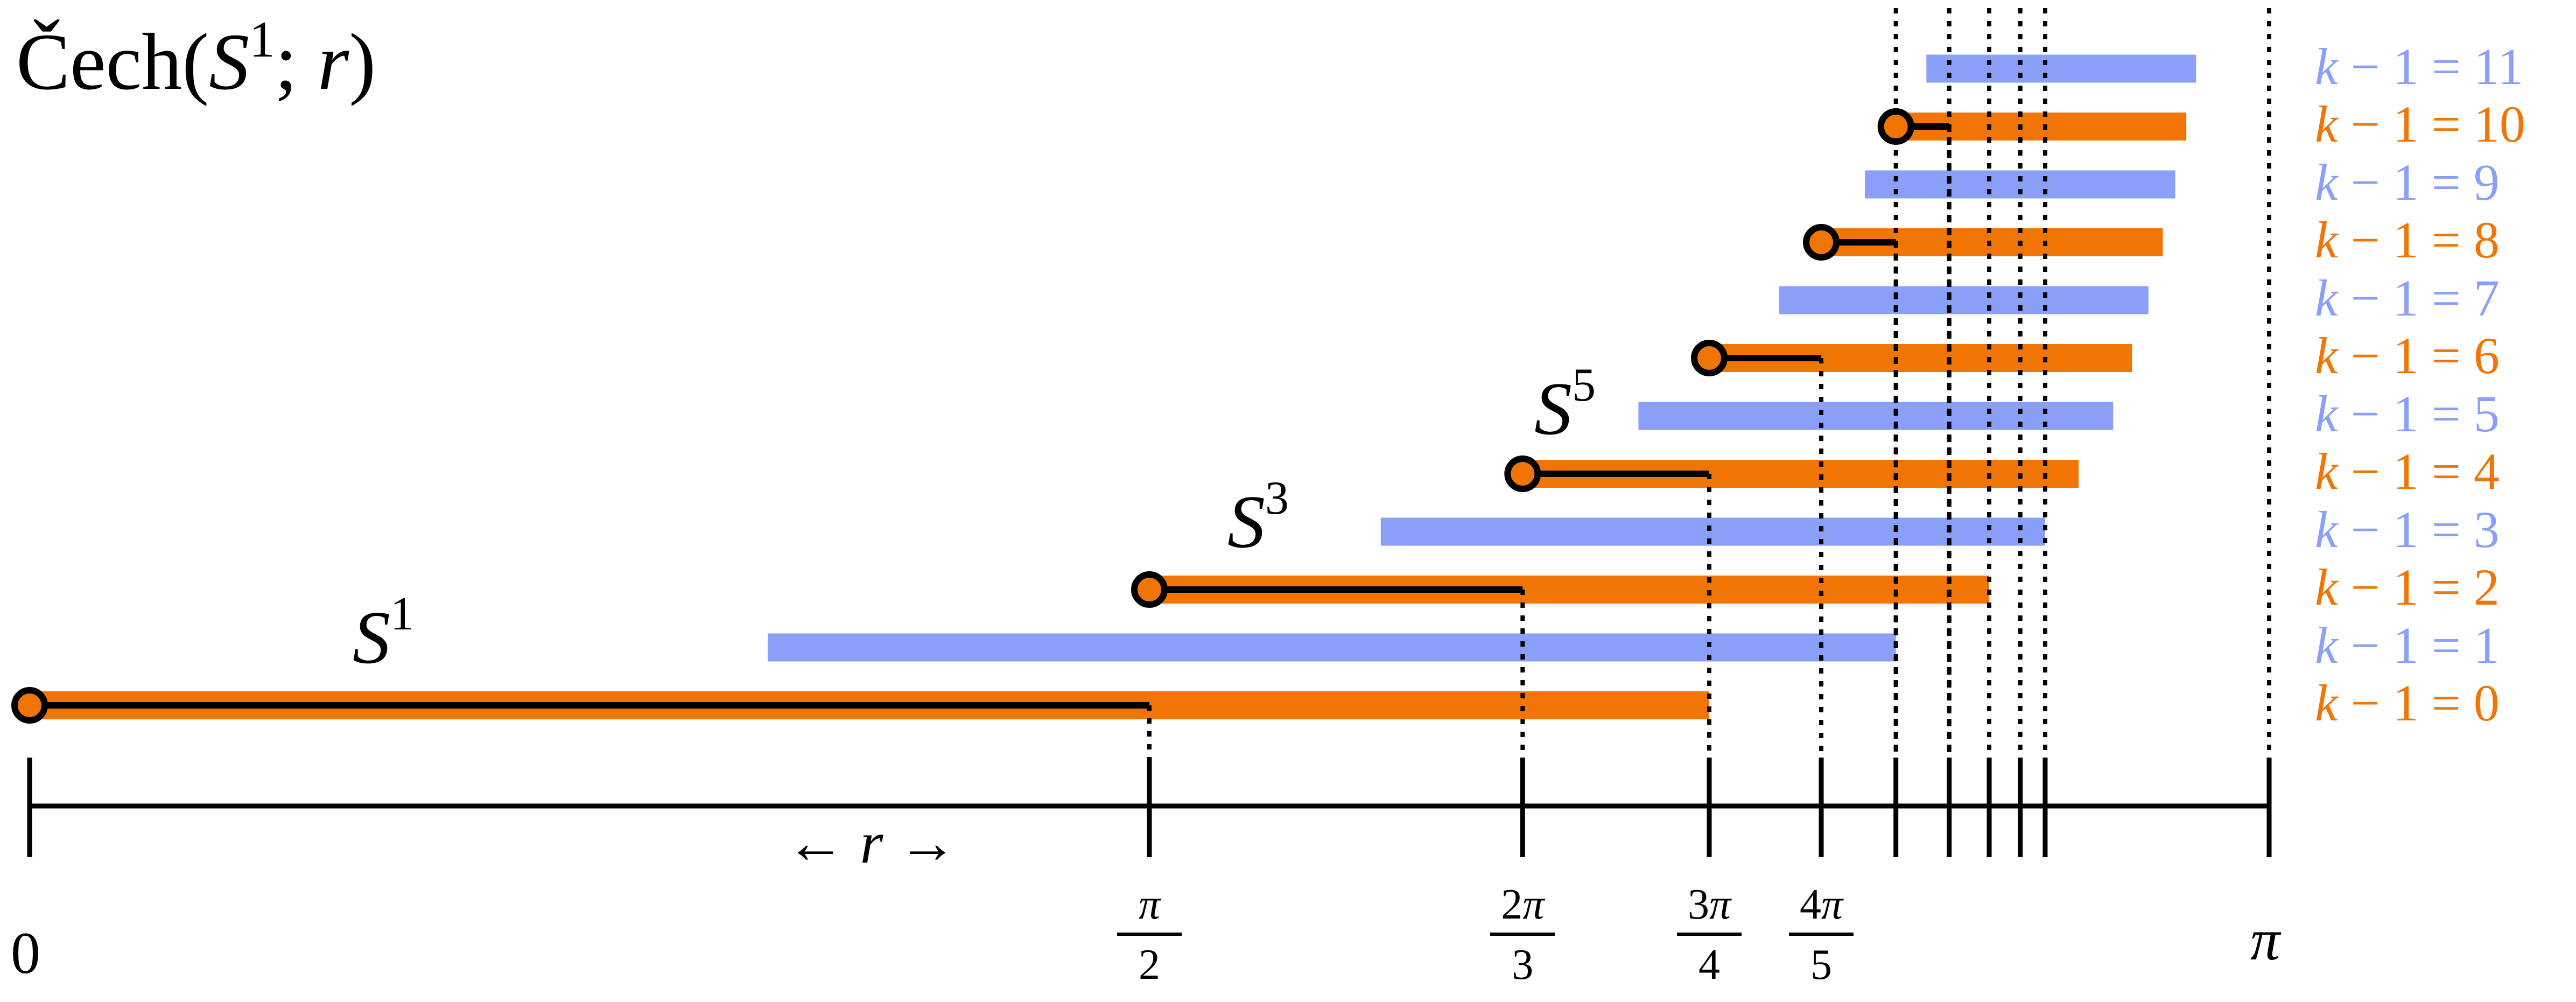 This screenshot has height=1002, width=2576. I want to click on axis-pi-label: π, so click(2265, 939).